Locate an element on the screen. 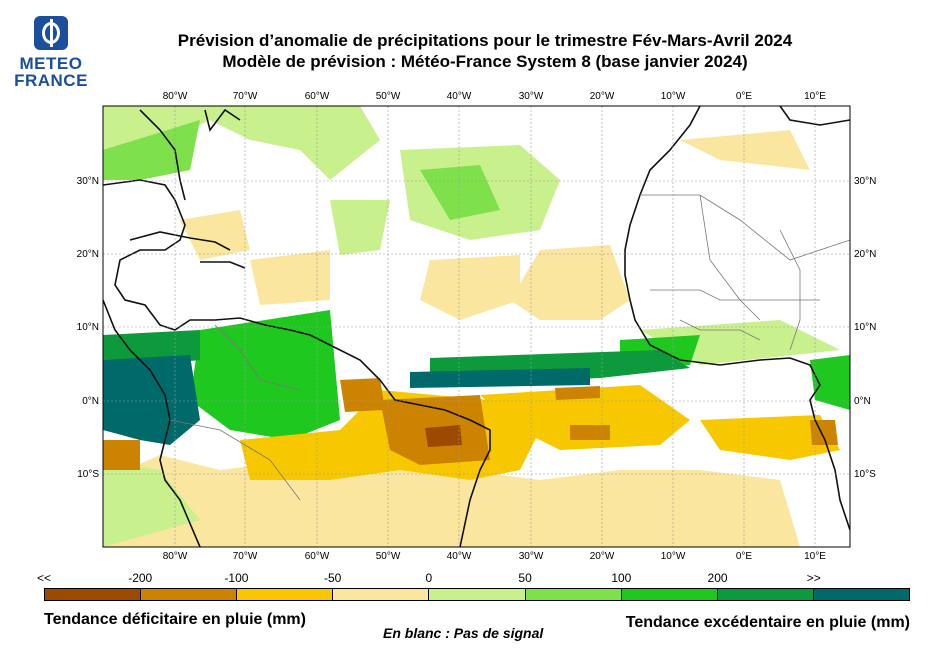 The width and height of the screenshot is (948, 656). logo-text-line2: FRANCE is located at coordinates (51, 80).